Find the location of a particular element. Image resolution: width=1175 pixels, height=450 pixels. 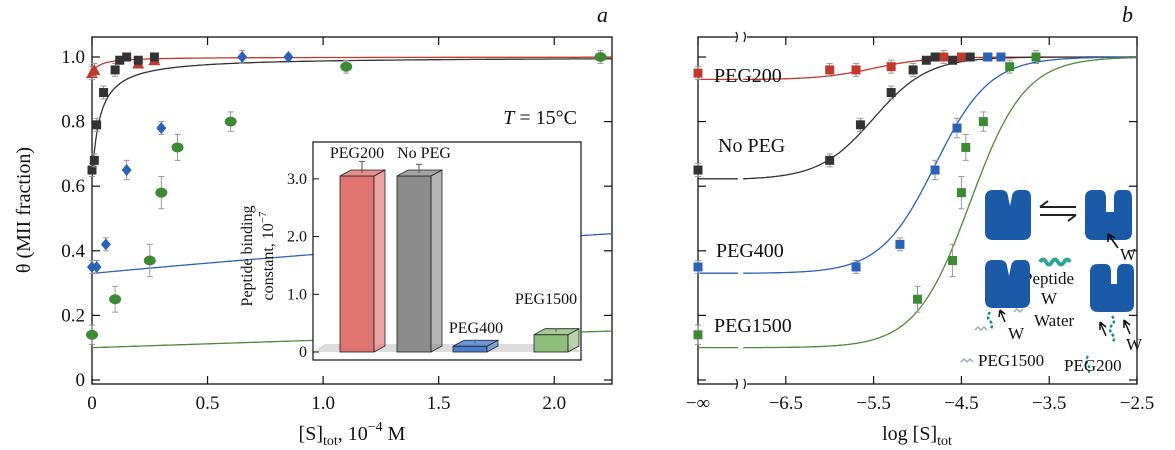

series-label-peg400: PEG400 is located at coordinates (750, 251).